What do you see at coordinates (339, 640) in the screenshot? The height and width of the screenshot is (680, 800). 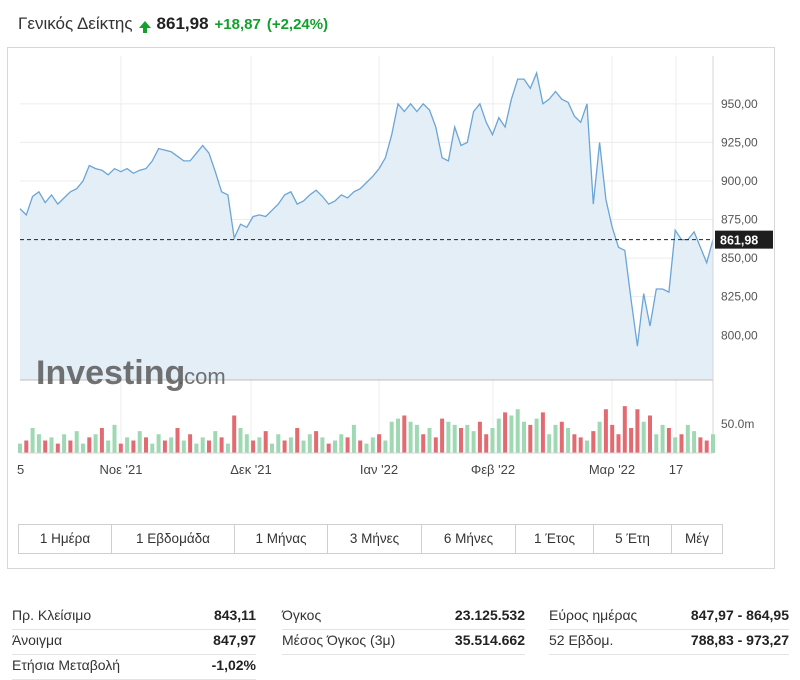 I see `stat-label: Μέσος Όγκος (3μ)` at bounding box center [339, 640].